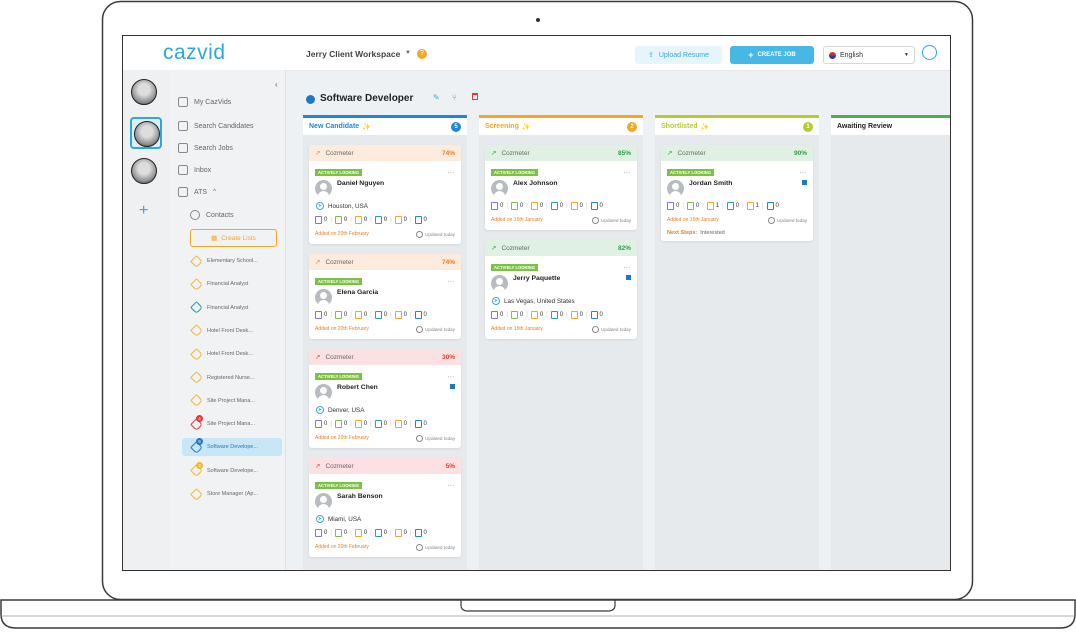  What do you see at coordinates (194, 170) in the screenshot?
I see `nav-item: Inbox` at bounding box center [194, 170].